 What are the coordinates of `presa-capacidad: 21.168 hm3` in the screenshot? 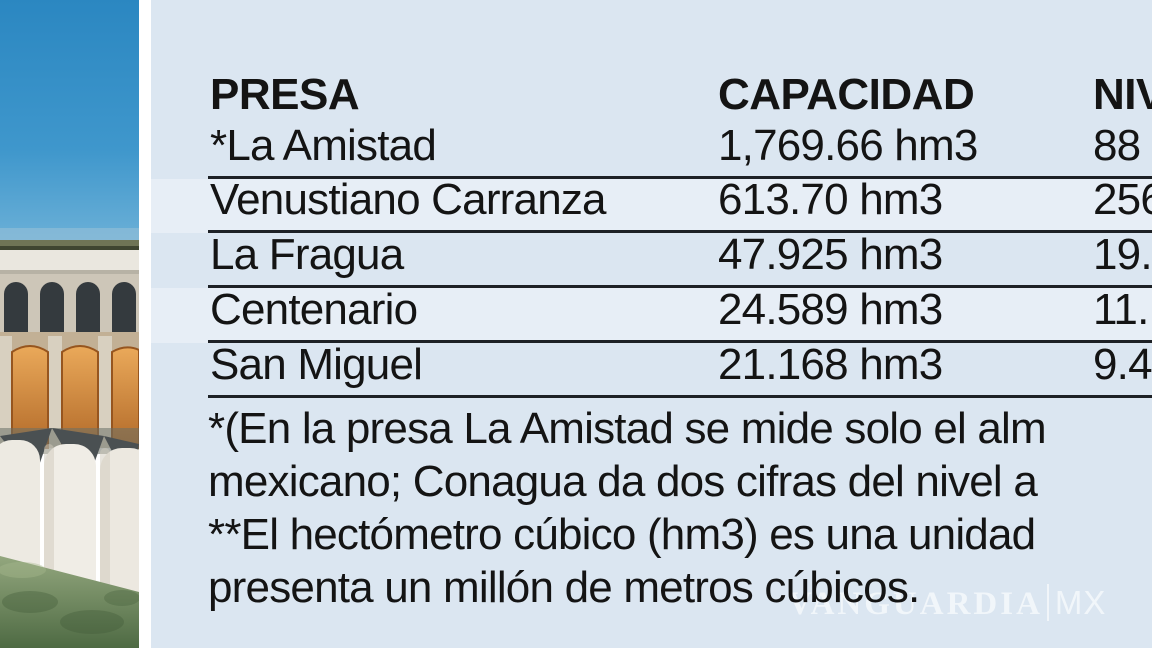 It's located at (830, 364).